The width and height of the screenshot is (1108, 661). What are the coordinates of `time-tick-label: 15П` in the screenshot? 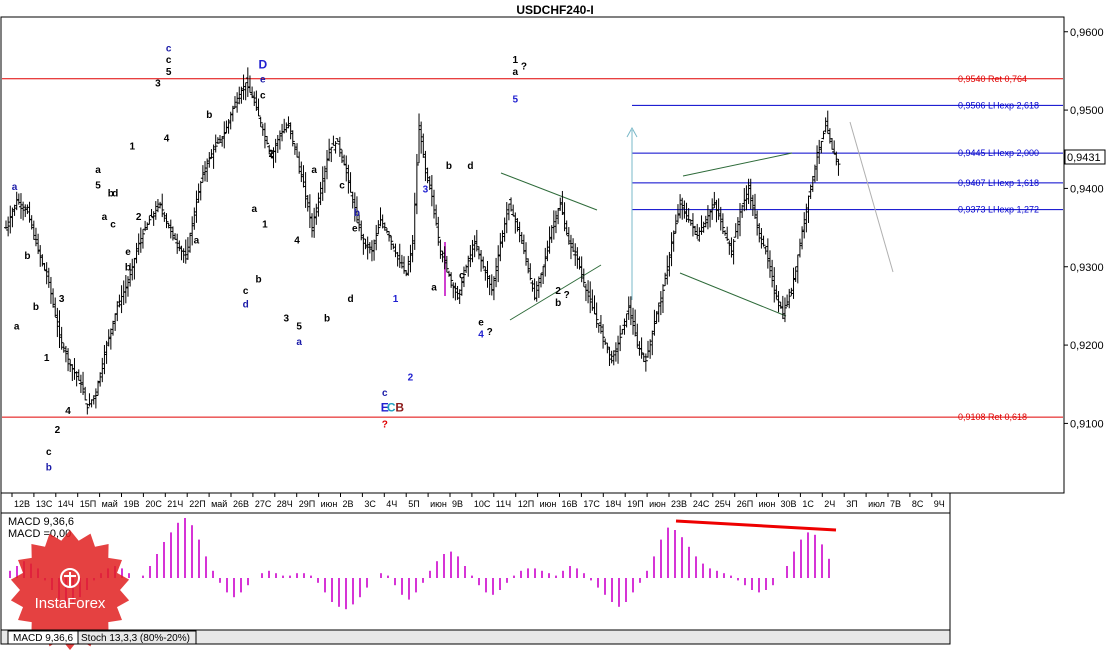 It's located at (88, 504).